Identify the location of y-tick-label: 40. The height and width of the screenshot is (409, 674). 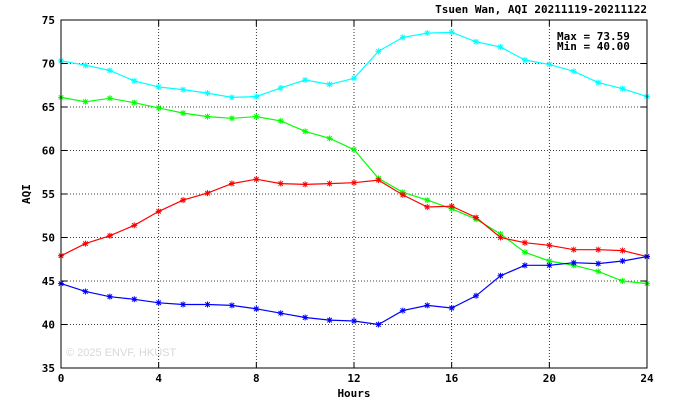
(48, 325).